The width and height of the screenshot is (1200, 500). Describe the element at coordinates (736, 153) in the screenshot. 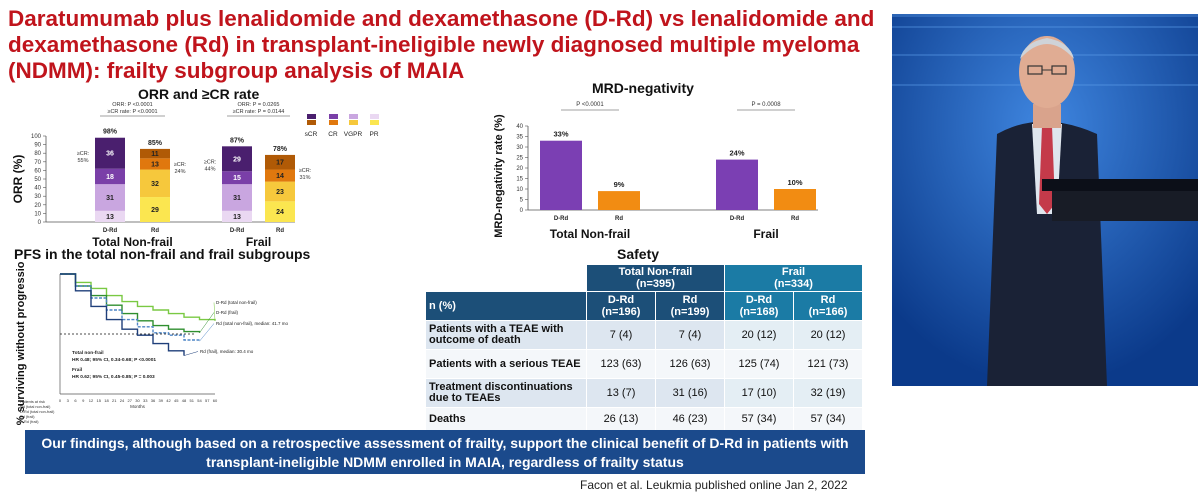

I see `mrd-value-label: 24%` at that location.